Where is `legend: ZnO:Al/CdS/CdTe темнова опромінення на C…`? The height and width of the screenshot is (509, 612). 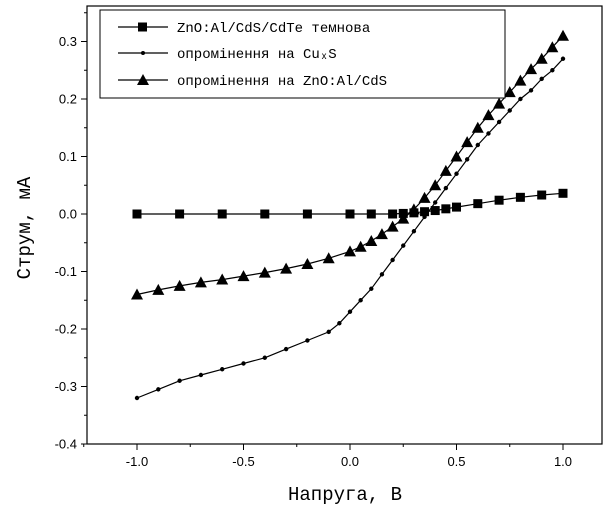
legend: ZnO:Al/CdS/CdTe темнова опромінення на C… is located at coordinates (302, 54).